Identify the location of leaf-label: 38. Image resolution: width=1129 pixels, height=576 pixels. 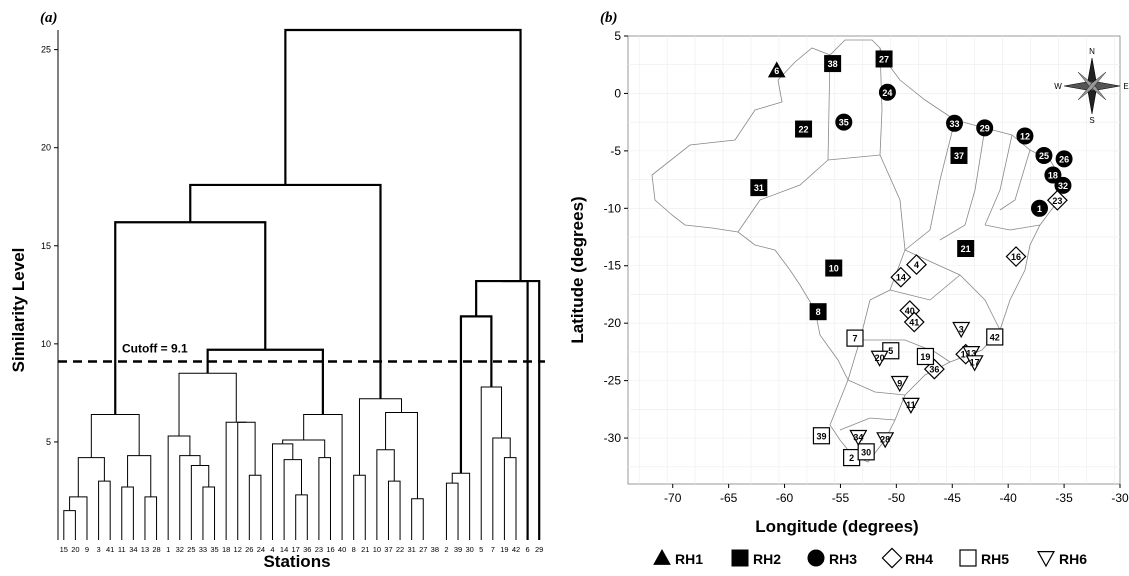
(435, 549).